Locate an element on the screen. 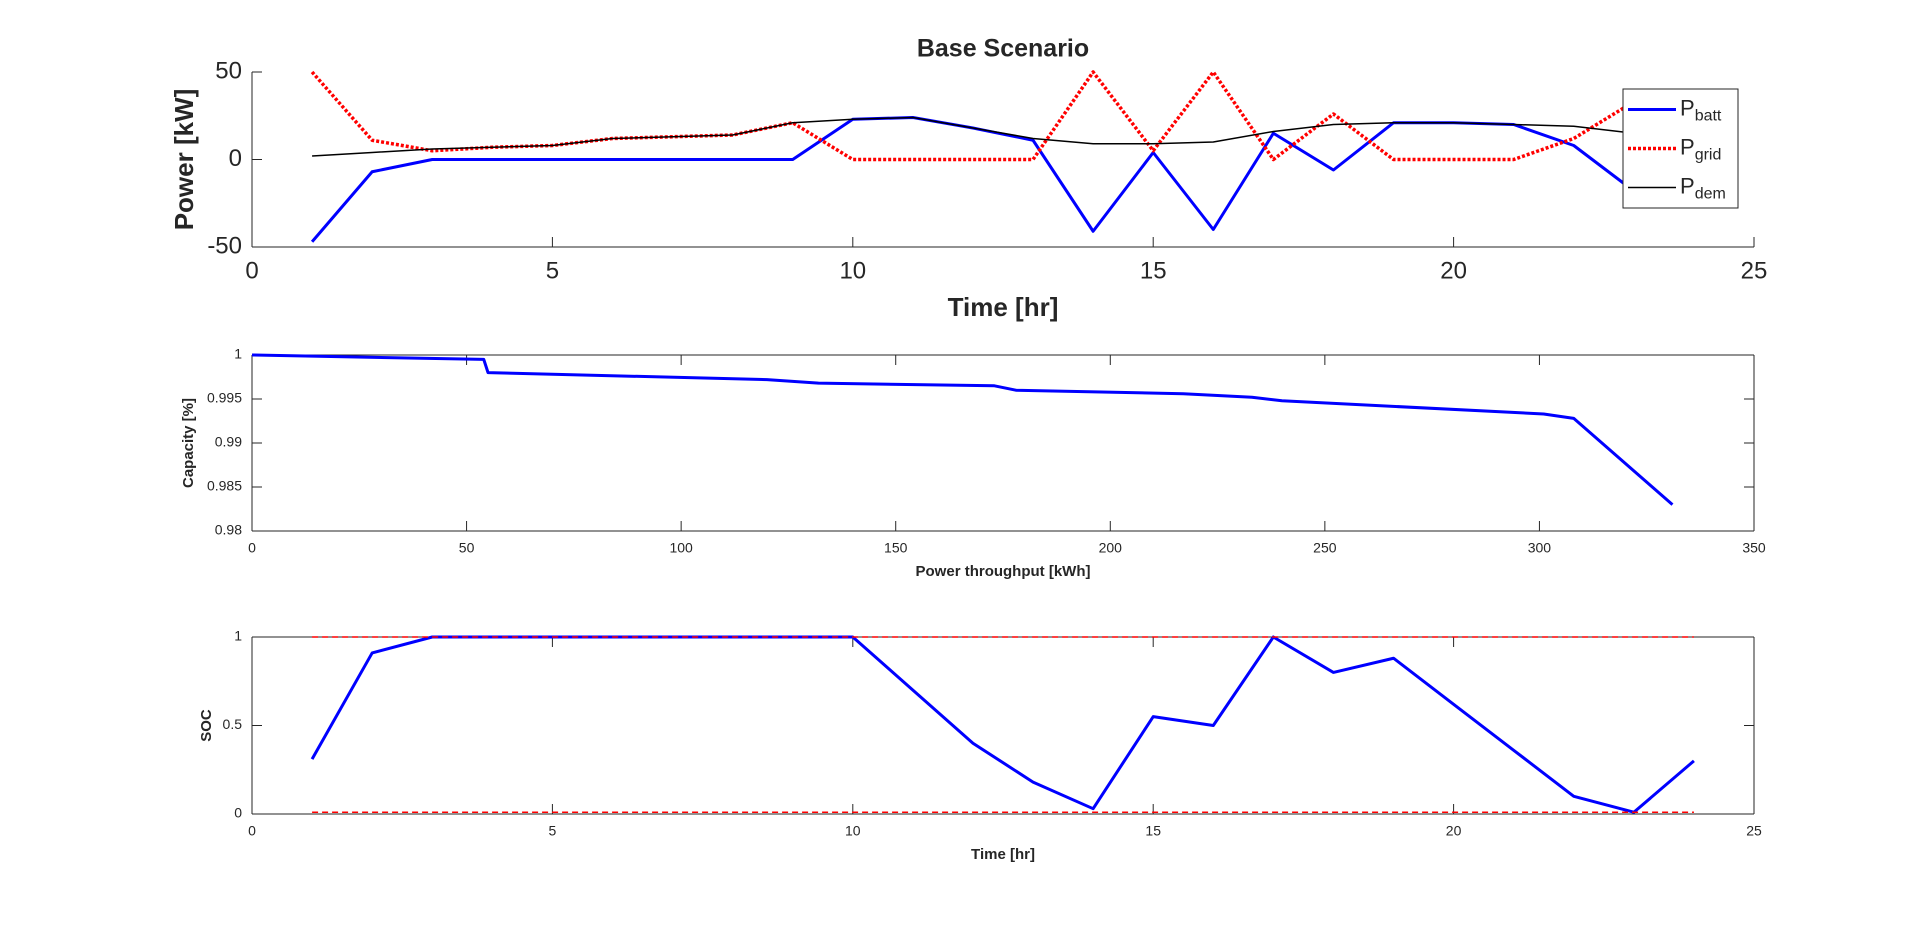  y-tick-label: 0.5 is located at coordinates (233, 724).